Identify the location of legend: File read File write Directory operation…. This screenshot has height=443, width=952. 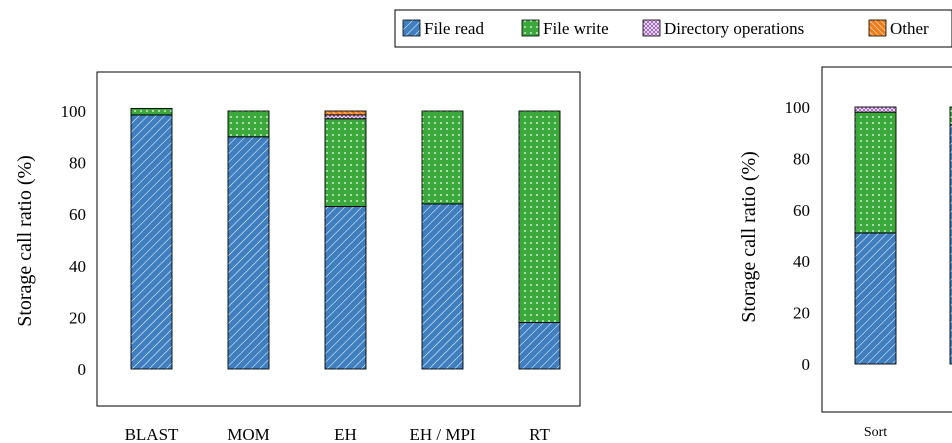
(673, 28).